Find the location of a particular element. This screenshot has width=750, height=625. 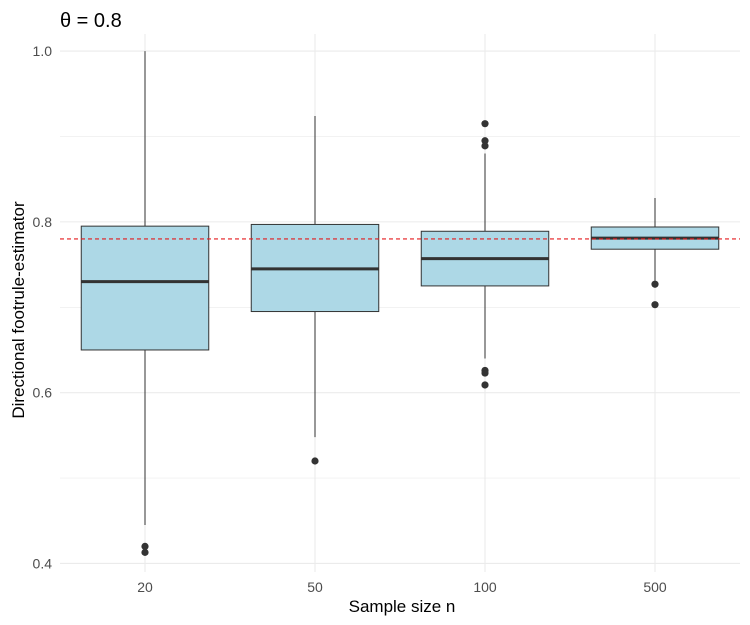

x-tick-label: 500 is located at coordinates (655, 587).